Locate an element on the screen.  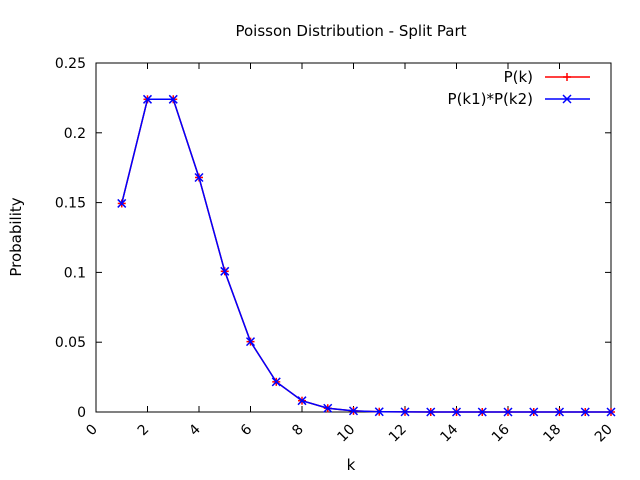
y-axis-label: Probability is located at coordinates (16, 236).